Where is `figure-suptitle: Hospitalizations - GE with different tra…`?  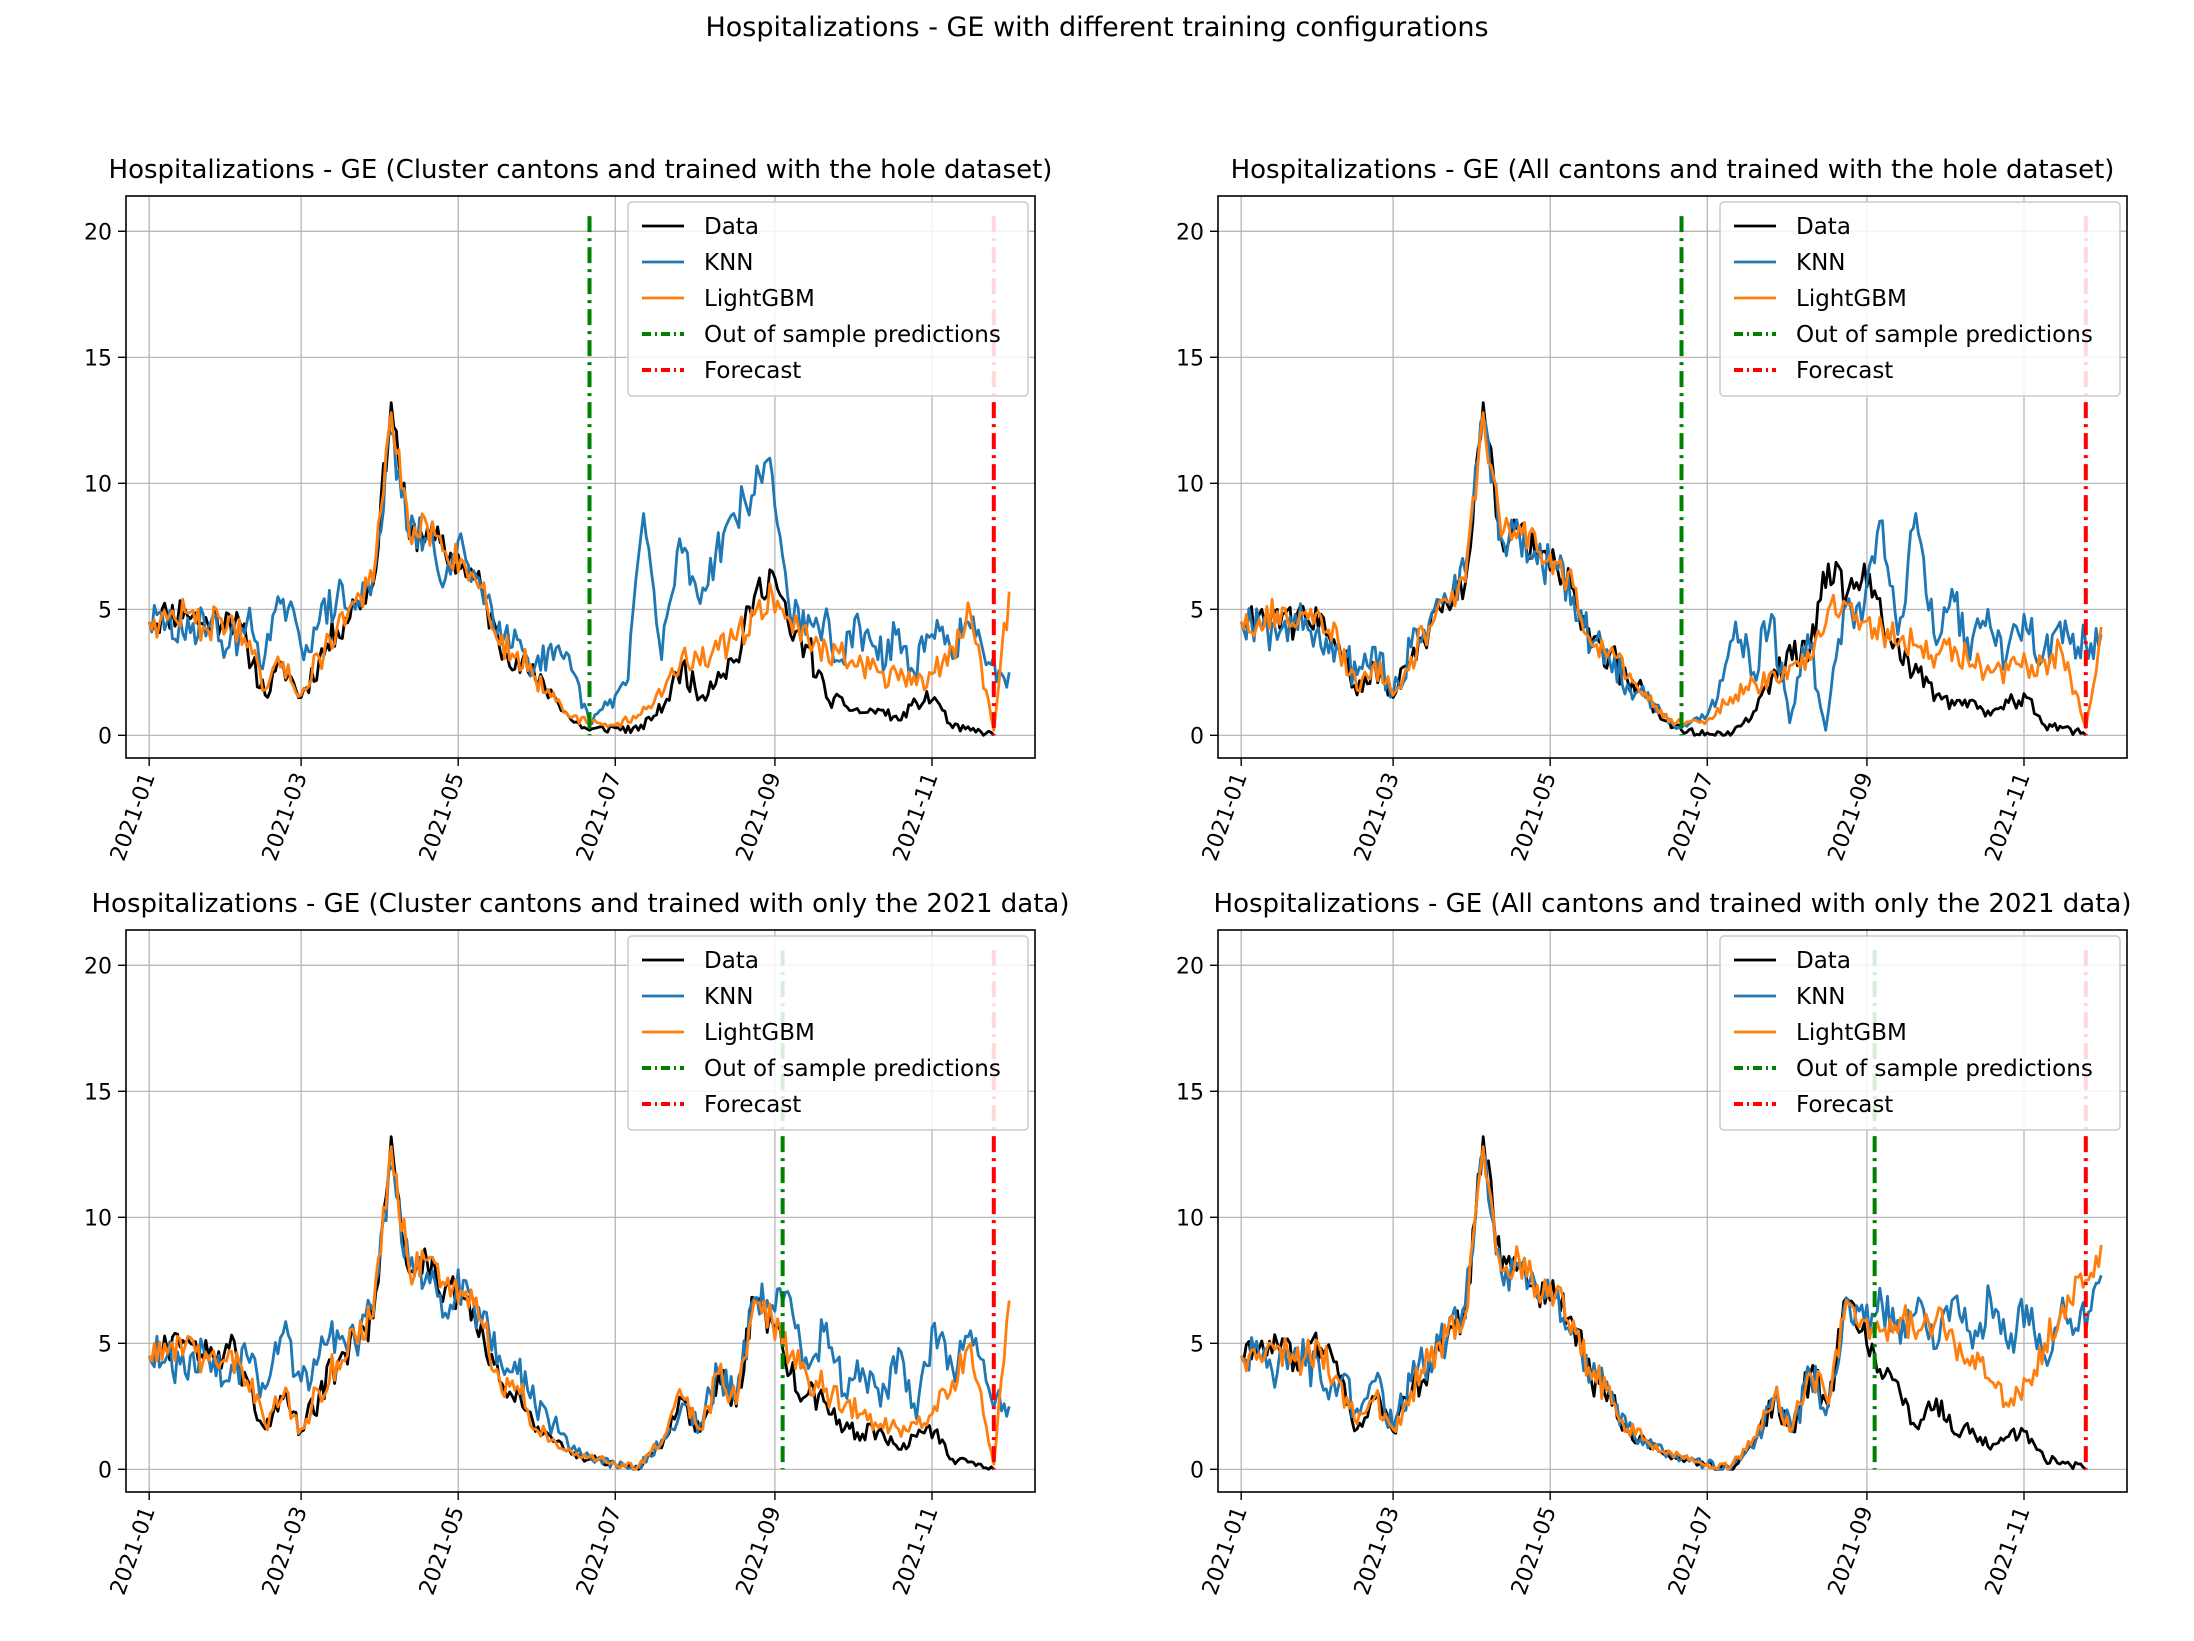 figure-suptitle: Hospitalizations - GE with different tra… is located at coordinates (1097, 27).